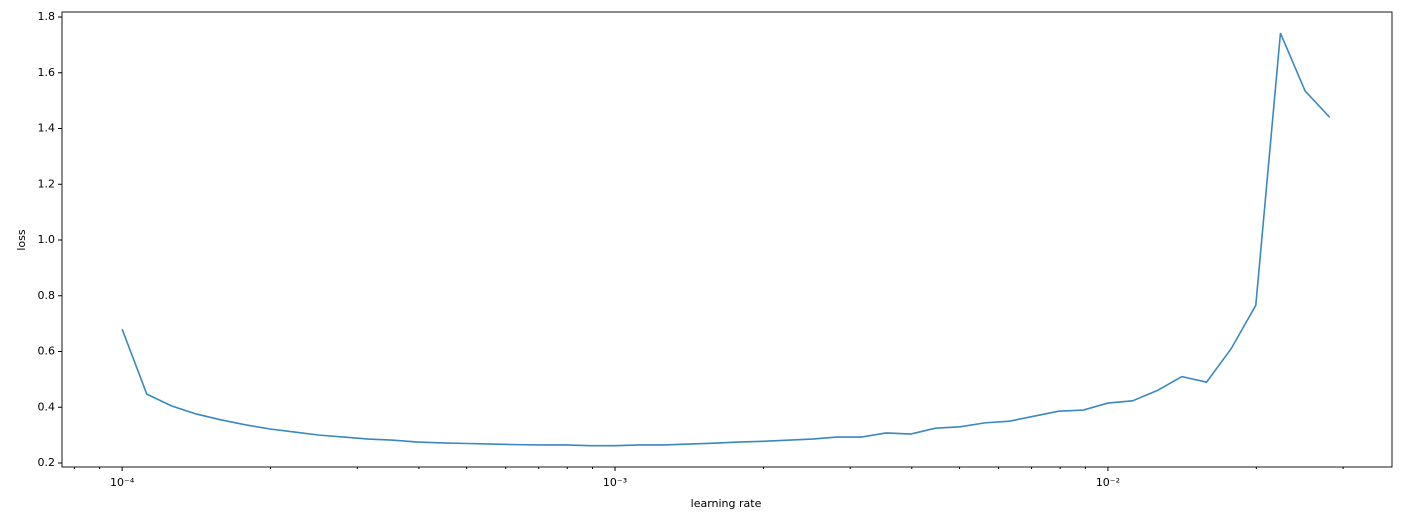 The image size is (1405, 518). What do you see at coordinates (47, 462) in the screenshot?
I see `y-tick-label: 0.2` at bounding box center [47, 462].